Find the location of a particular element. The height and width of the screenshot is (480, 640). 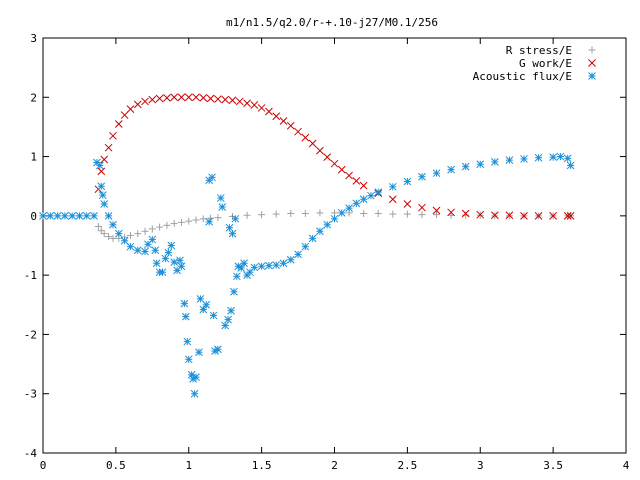

y-tick-label: -1 is located at coordinates (30, 275).